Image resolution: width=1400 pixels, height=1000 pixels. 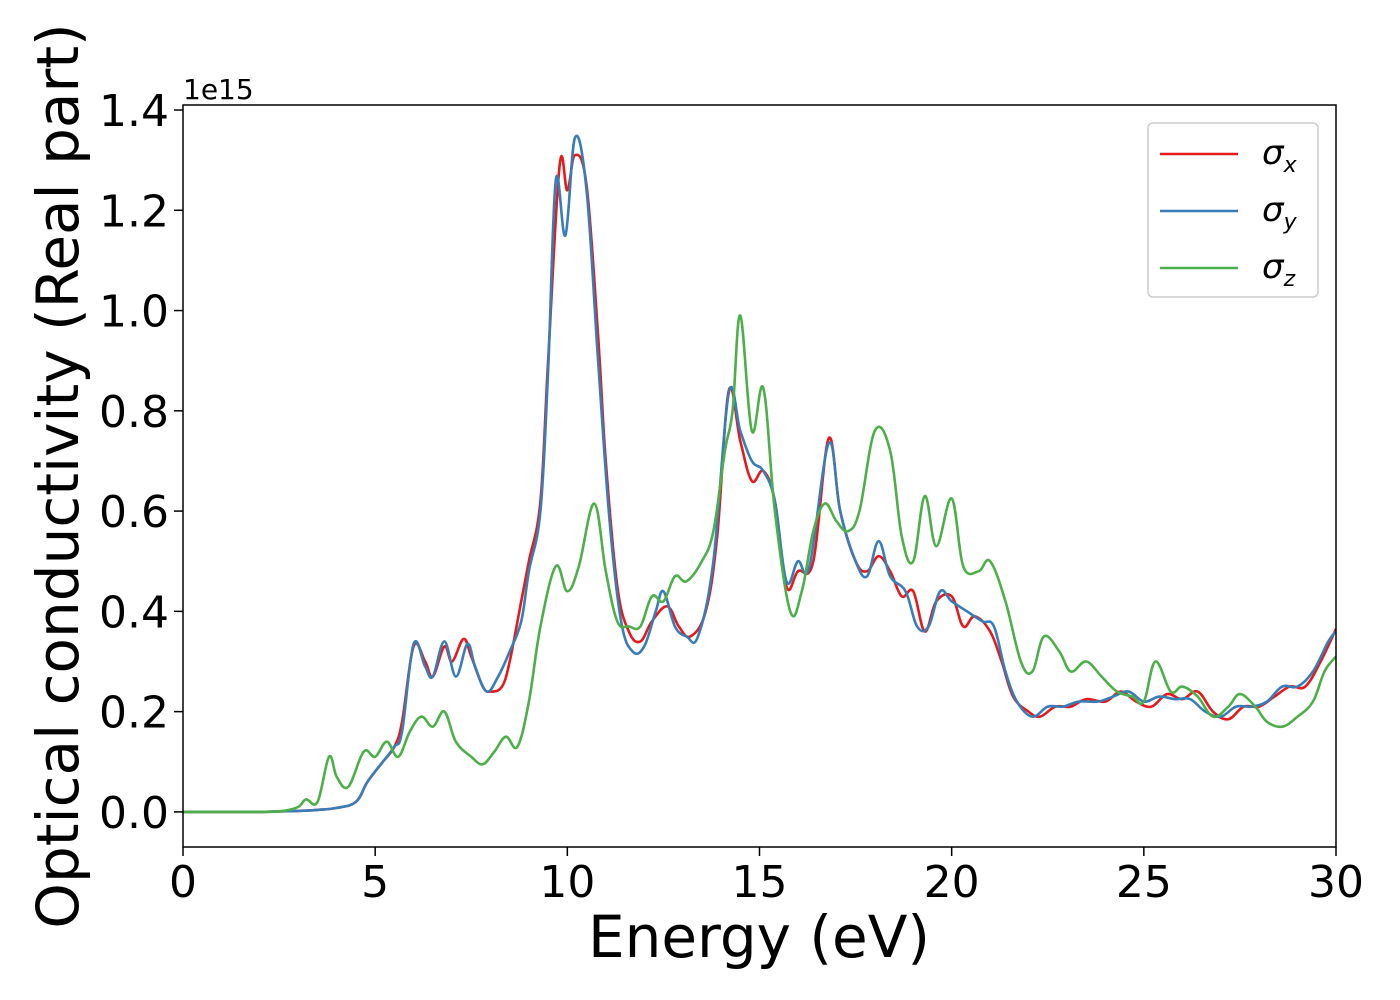 I want to click on y-tick-label: 0.0, so click(x=134, y=813).